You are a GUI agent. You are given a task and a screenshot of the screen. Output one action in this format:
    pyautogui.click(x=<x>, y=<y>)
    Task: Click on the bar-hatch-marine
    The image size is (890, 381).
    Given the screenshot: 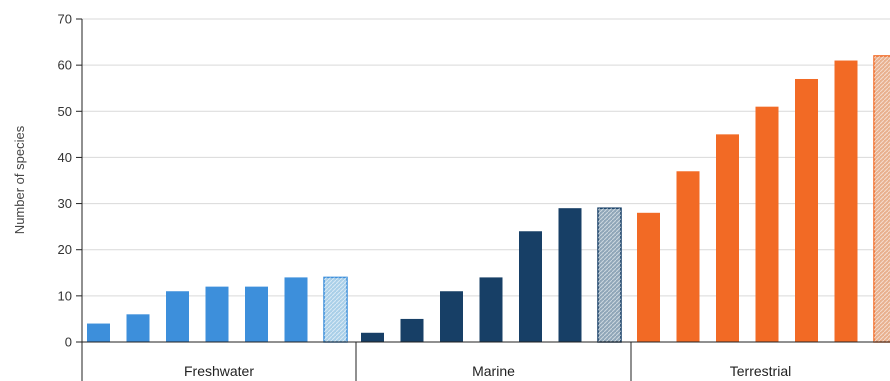 What is the action you would take?
    pyautogui.click(x=609, y=275)
    